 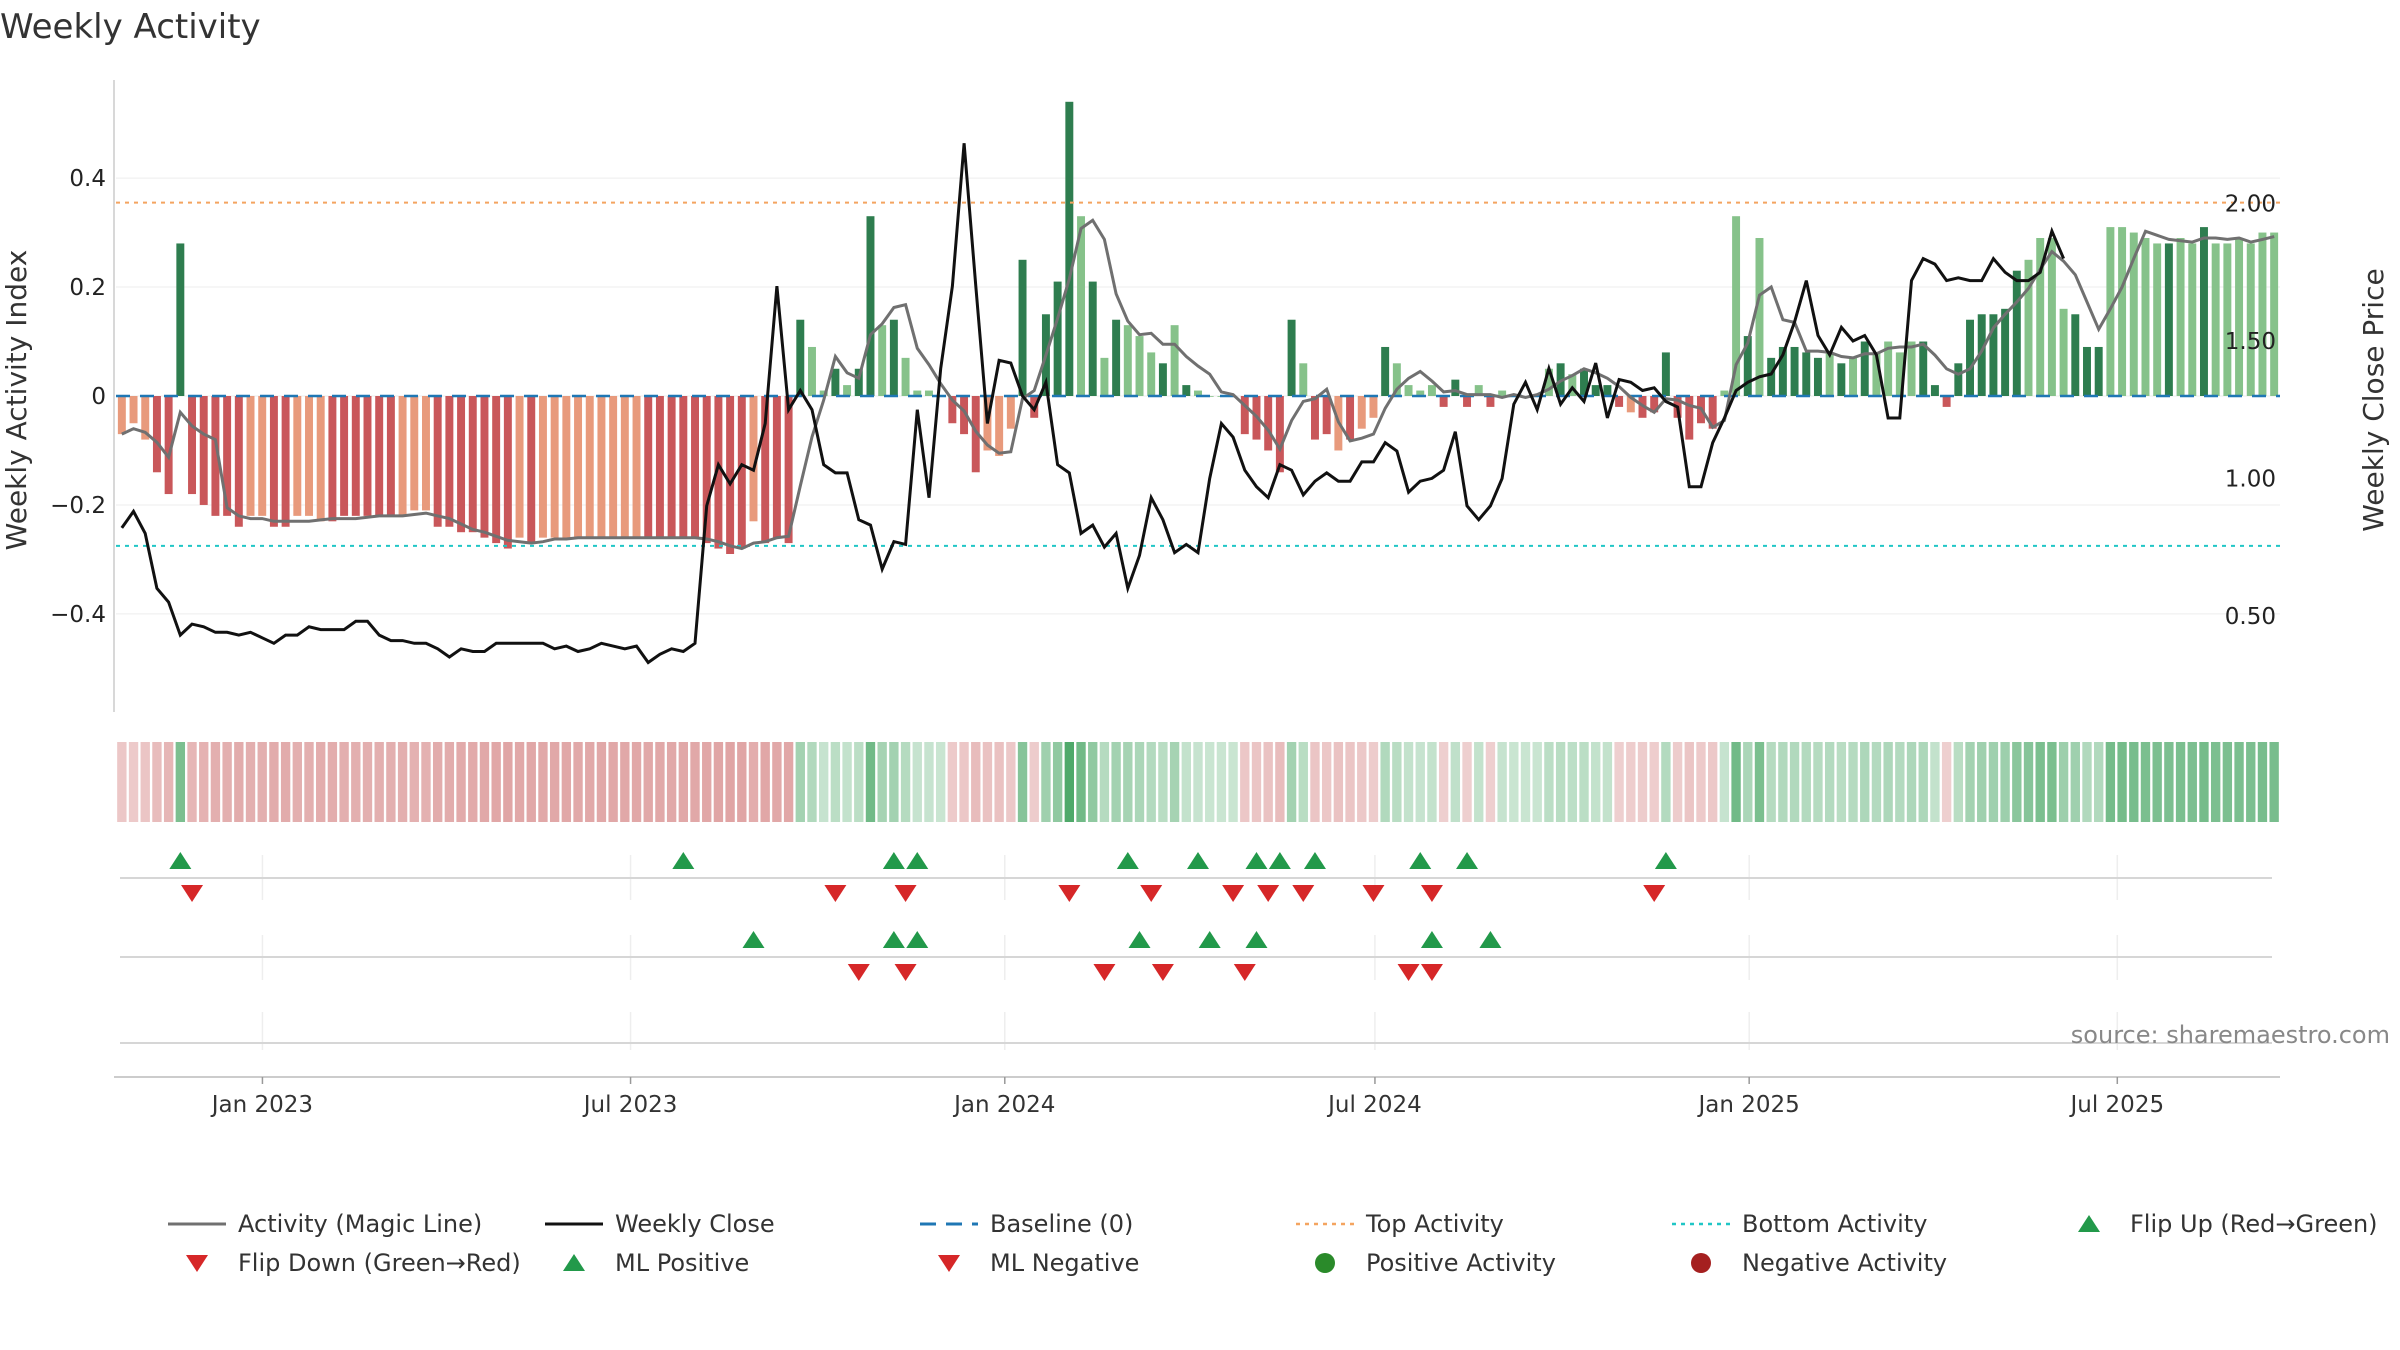 I want to click on x-tick-label: Jan 2023, so click(x=261, y=1105).